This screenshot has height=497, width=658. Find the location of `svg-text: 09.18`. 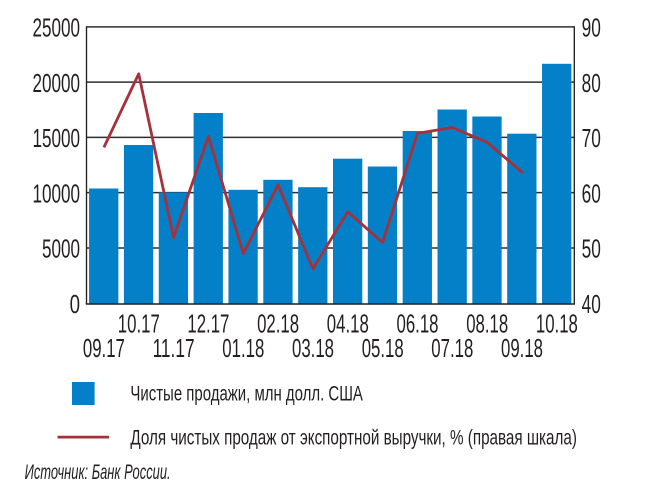

svg-text: 09.18 is located at coordinates (522, 349).